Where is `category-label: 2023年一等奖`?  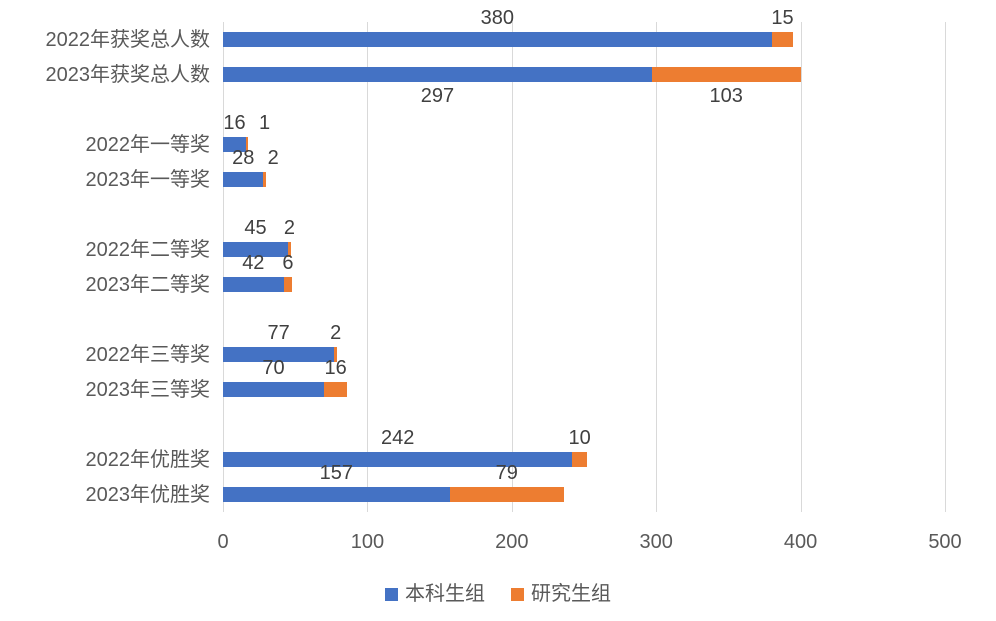 category-label: 2023年一等奖 is located at coordinates (148, 179).